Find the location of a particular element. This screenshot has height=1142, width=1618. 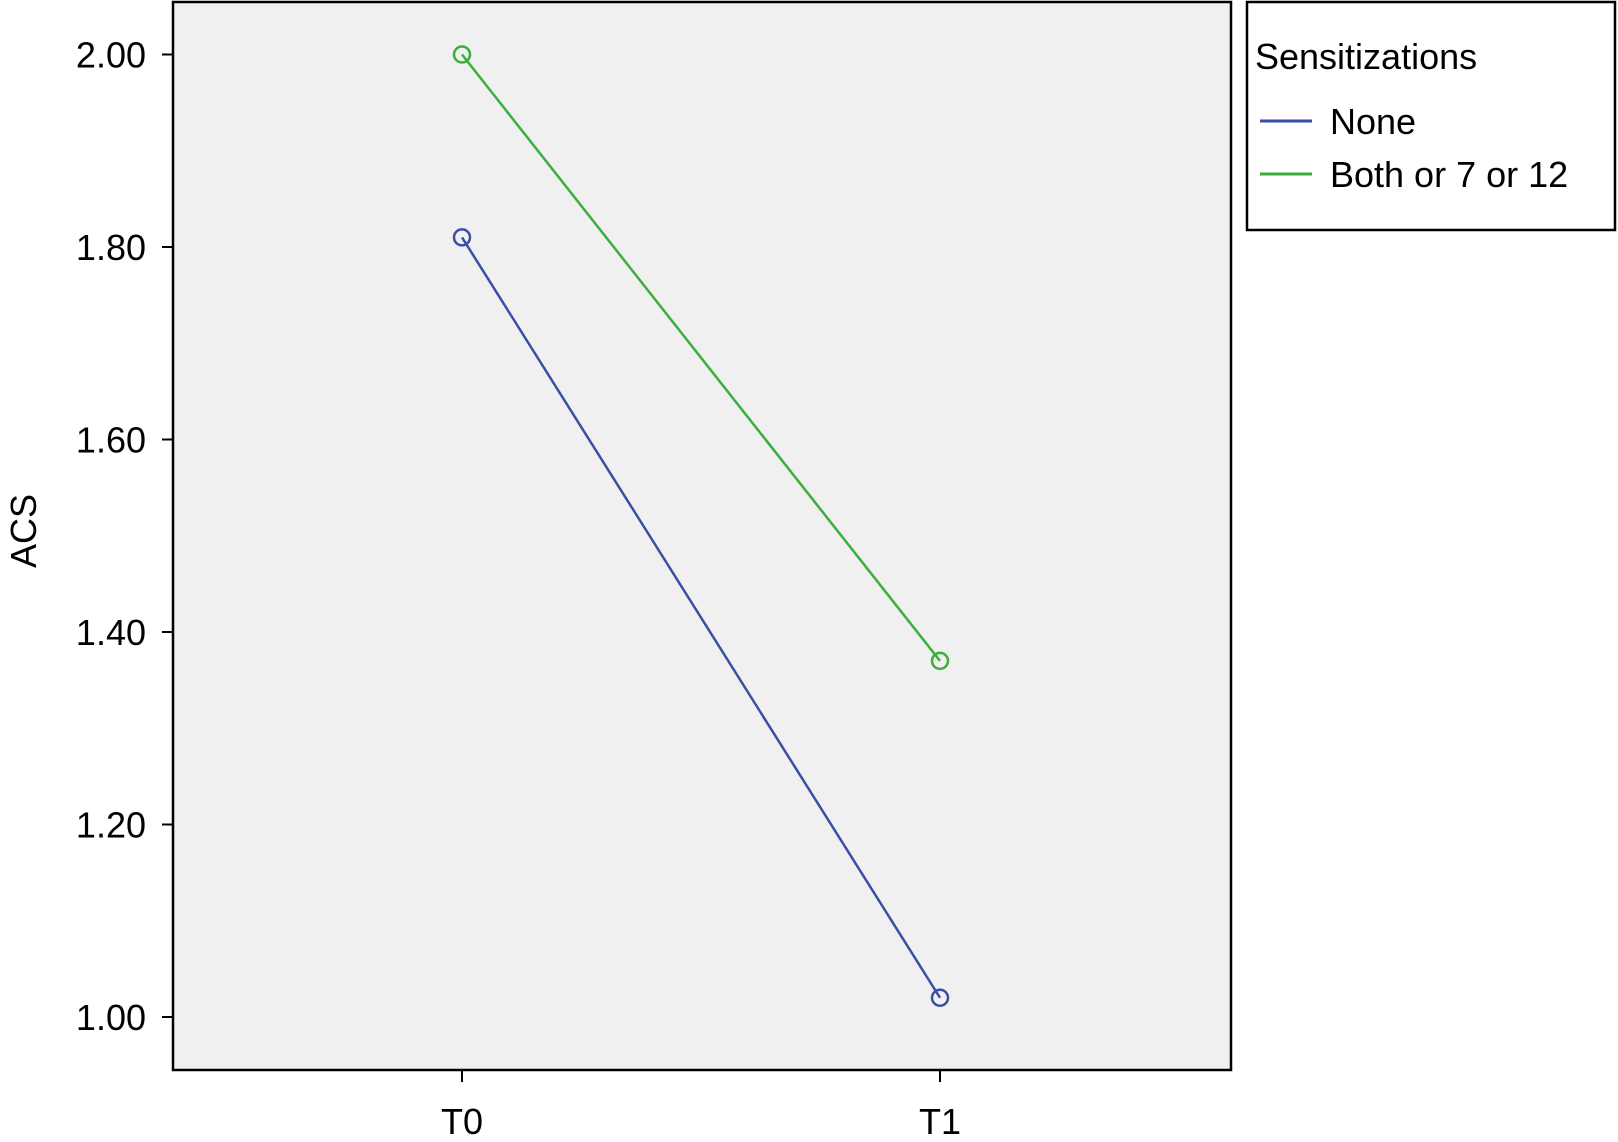

y-tick-label: 2.00 is located at coordinates (111, 55).